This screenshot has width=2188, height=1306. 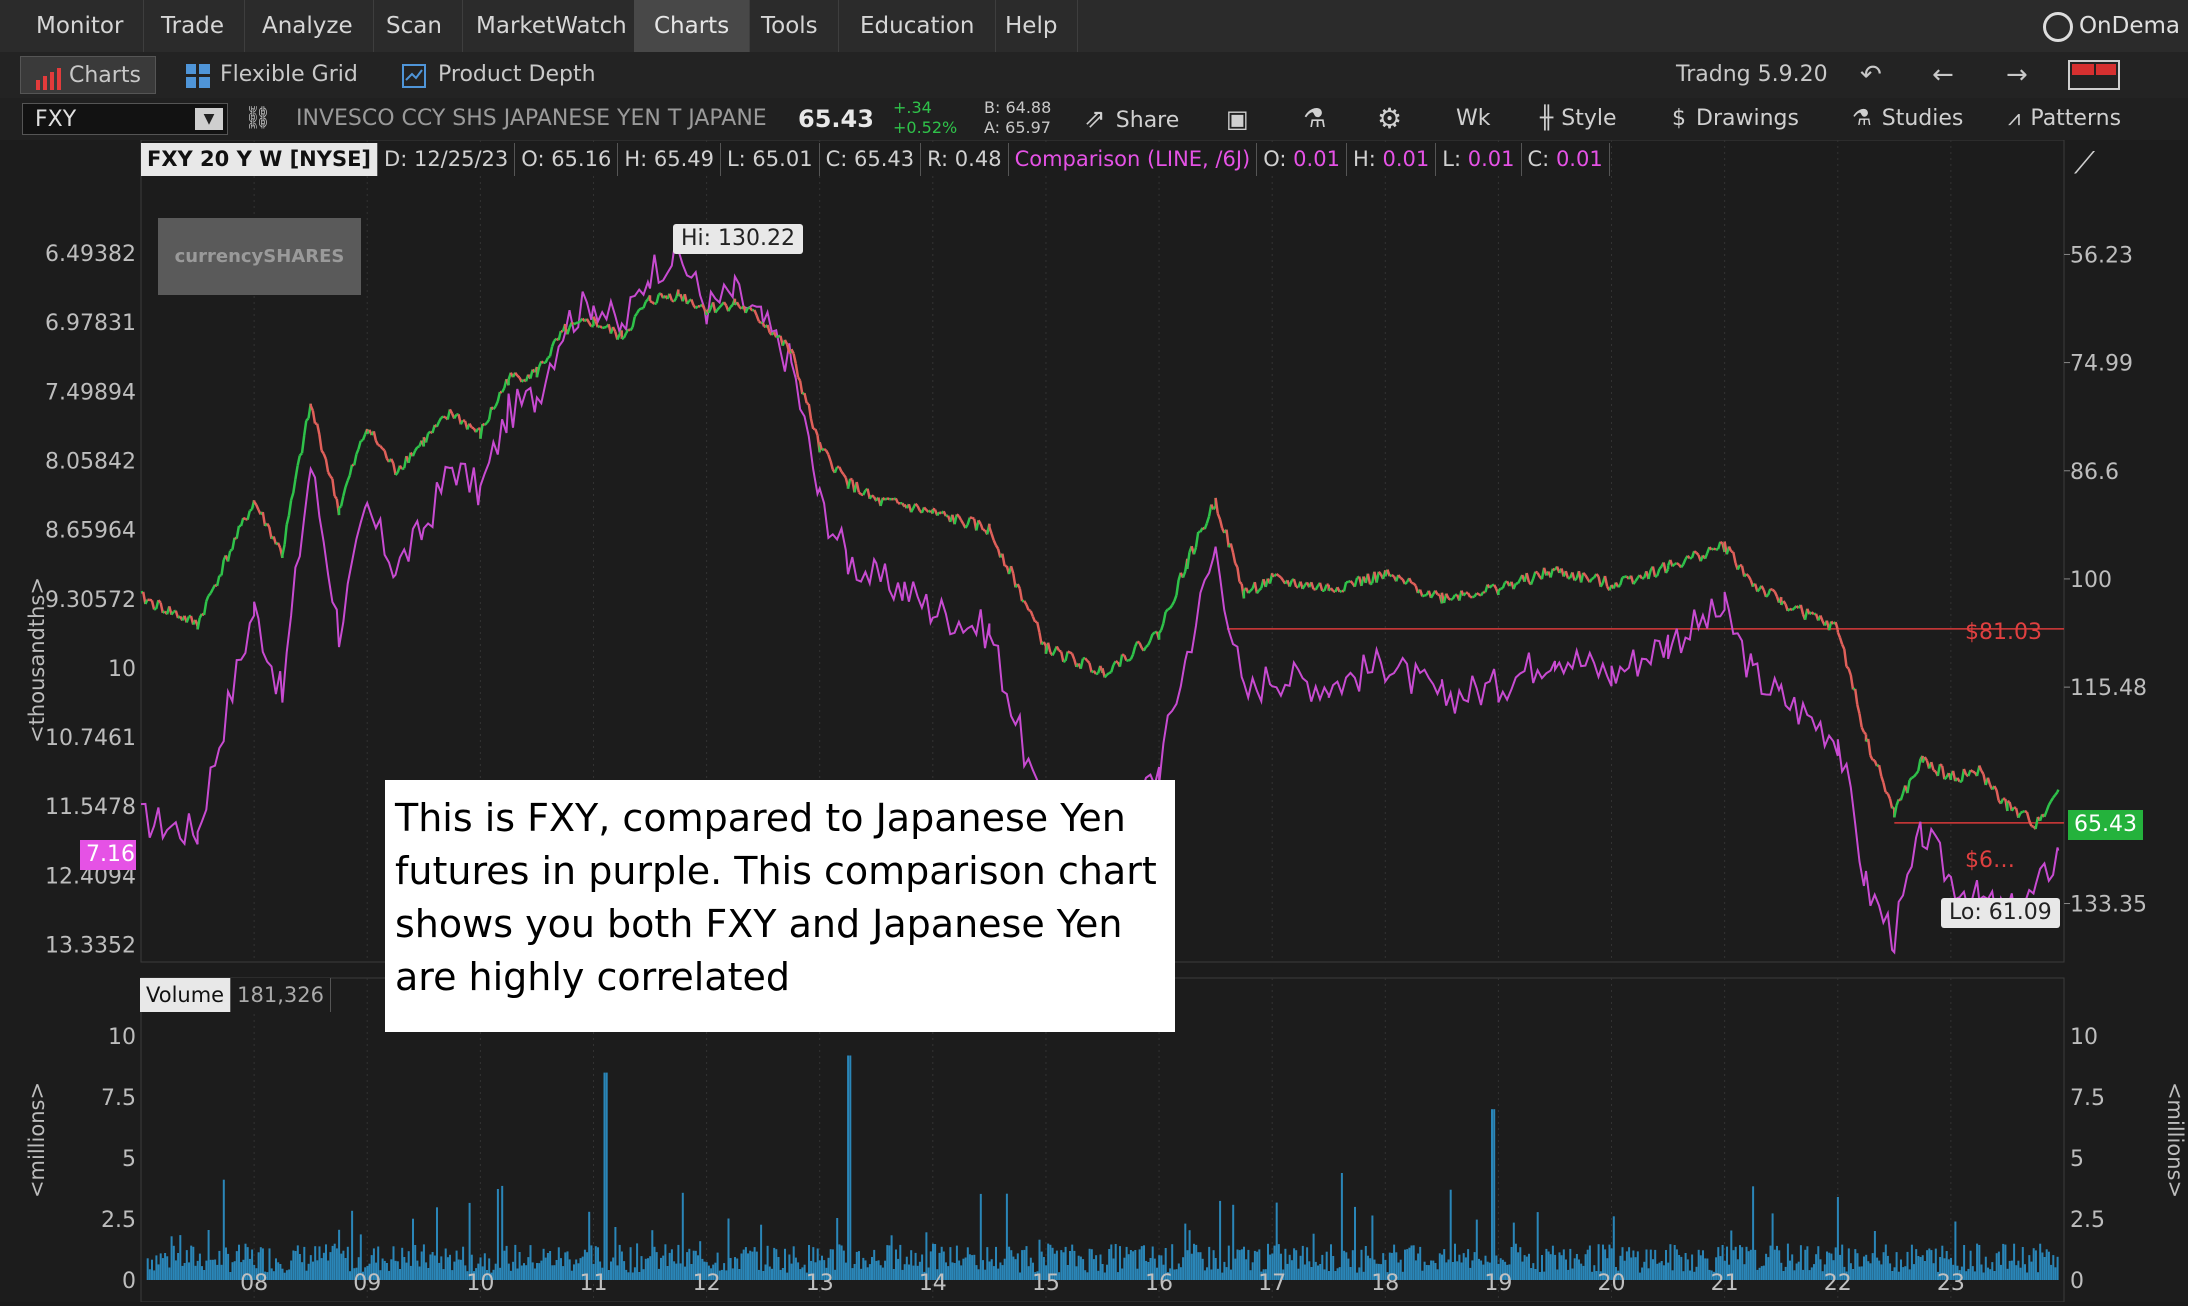 What do you see at coordinates (209, 119) in the screenshot?
I see `chevron-down-icon: ▼` at bounding box center [209, 119].